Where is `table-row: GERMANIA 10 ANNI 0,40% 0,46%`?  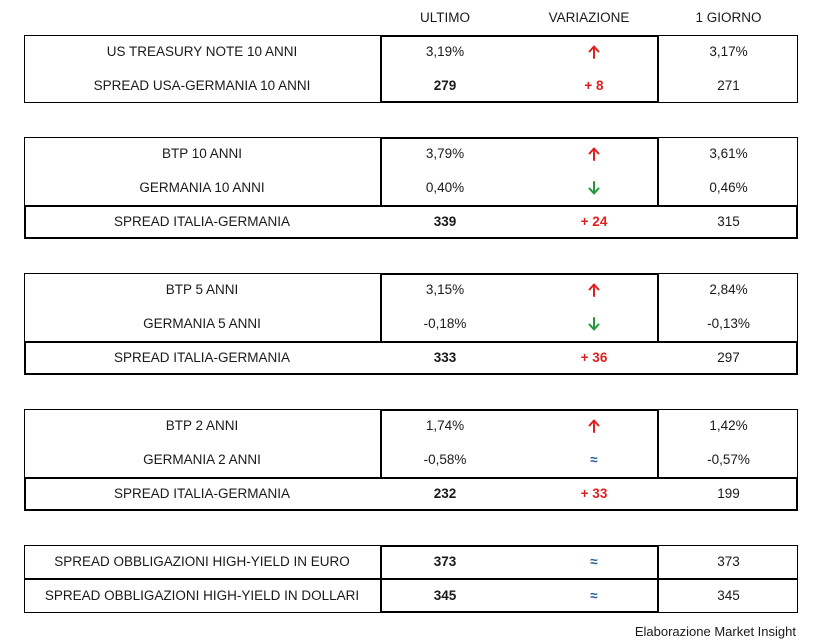
table-row: GERMANIA 10 ANNI 0,40% 0,46% is located at coordinates (411, 188).